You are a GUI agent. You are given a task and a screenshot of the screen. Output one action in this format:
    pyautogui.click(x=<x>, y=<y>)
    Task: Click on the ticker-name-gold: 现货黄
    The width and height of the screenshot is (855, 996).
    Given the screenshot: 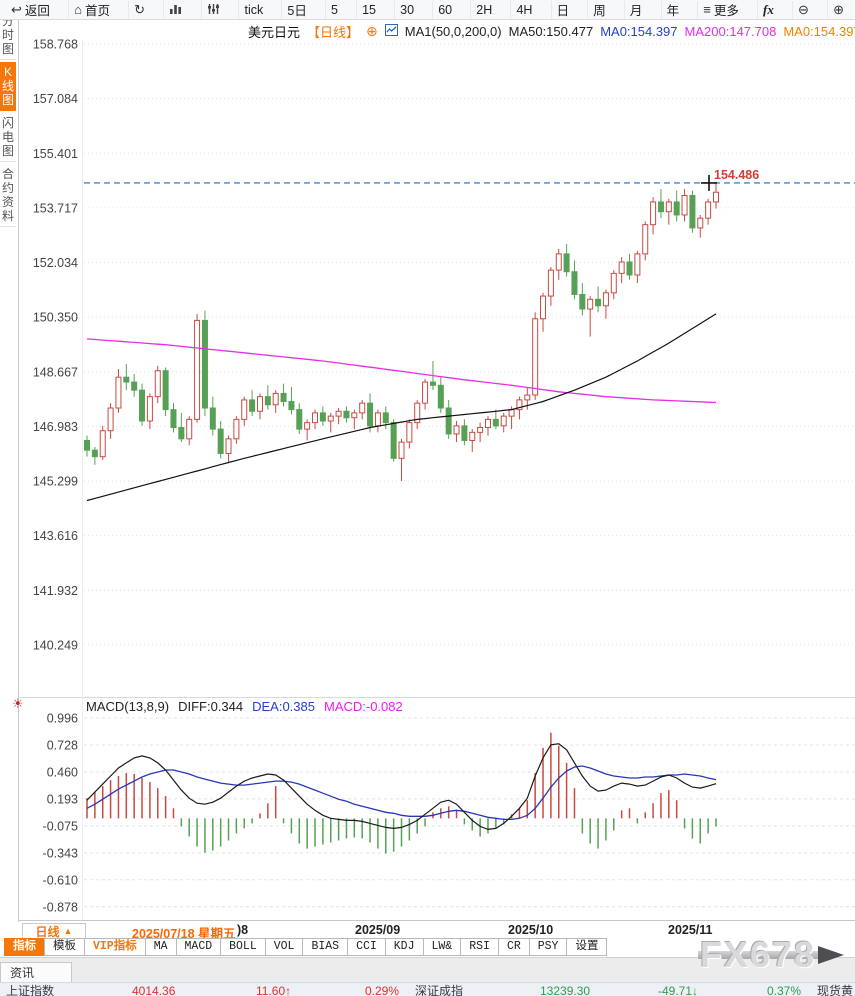 What is the action you would take?
    pyautogui.click(x=835, y=990)
    